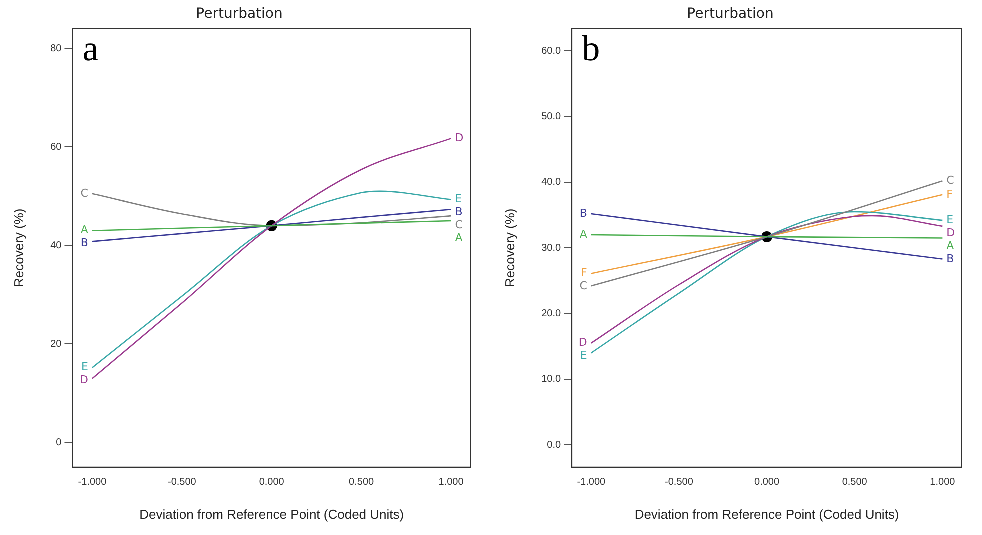 The height and width of the screenshot is (535, 982). What do you see at coordinates (950, 194) in the screenshot?
I see `text: F` at bounding box center [950, 194].